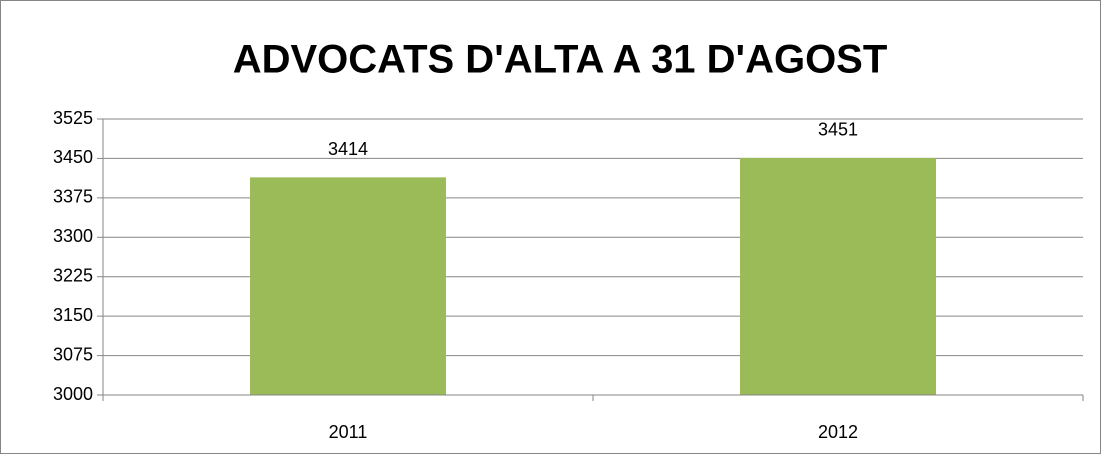 The image size is (1102, 455). Describe the element at coordinates (73, 354) in the screenshot. I see `y-tick-label: 3075` at that location.